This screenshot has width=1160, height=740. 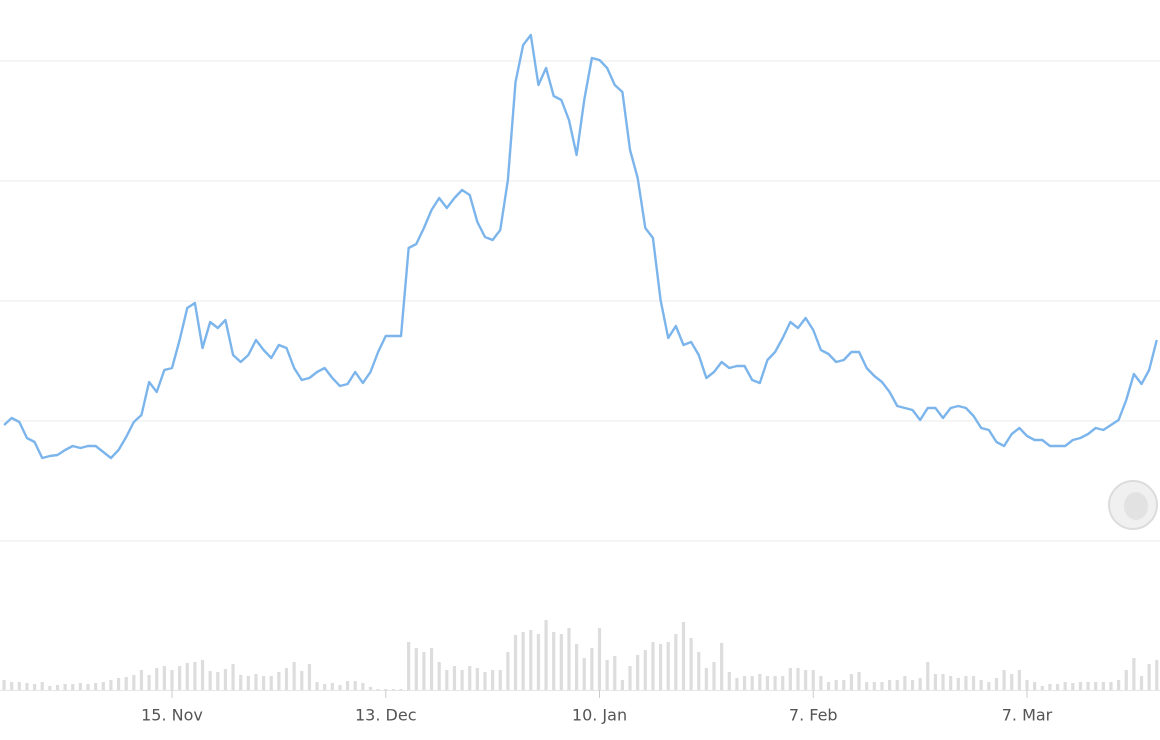 I want to click on x-tick-label: 7. Feb, so click(x=813, y=715).